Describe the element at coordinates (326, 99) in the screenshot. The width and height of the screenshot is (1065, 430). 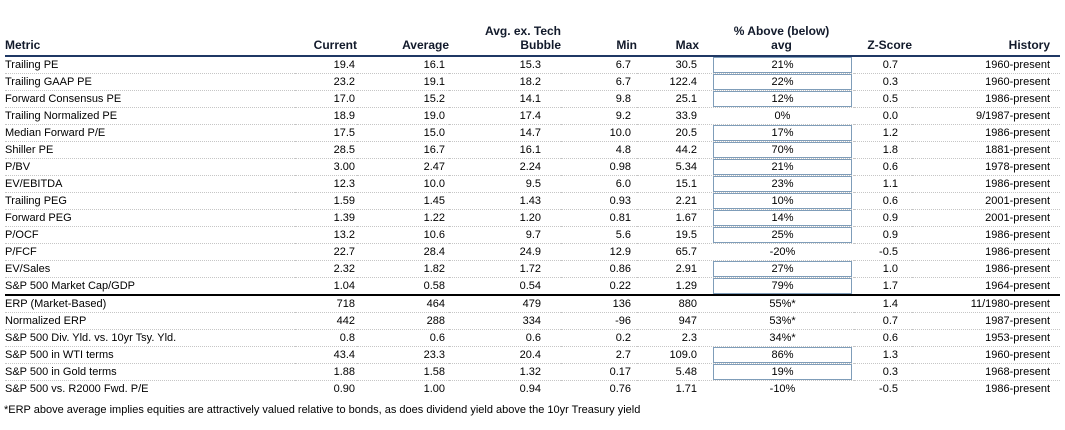
I see `current-cell: 17.0` at that location.